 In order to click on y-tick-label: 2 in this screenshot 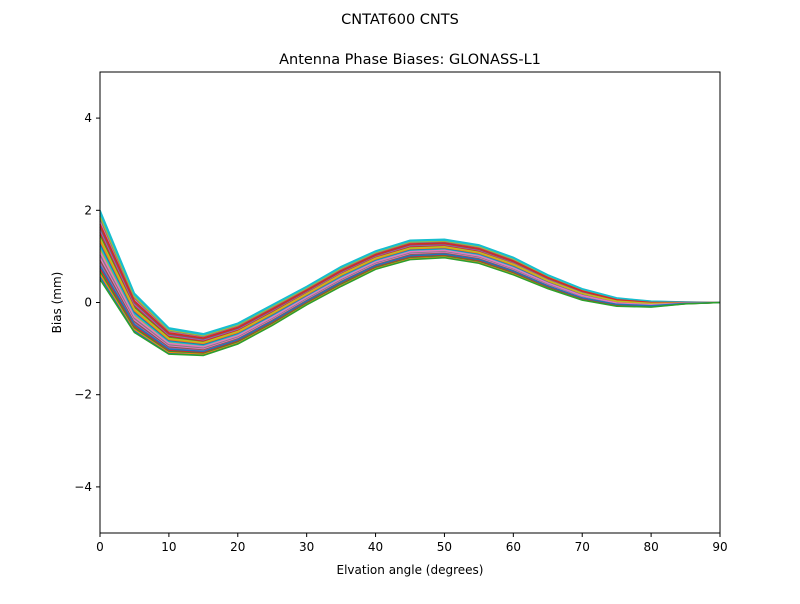, I will do `click(88, 210)`.